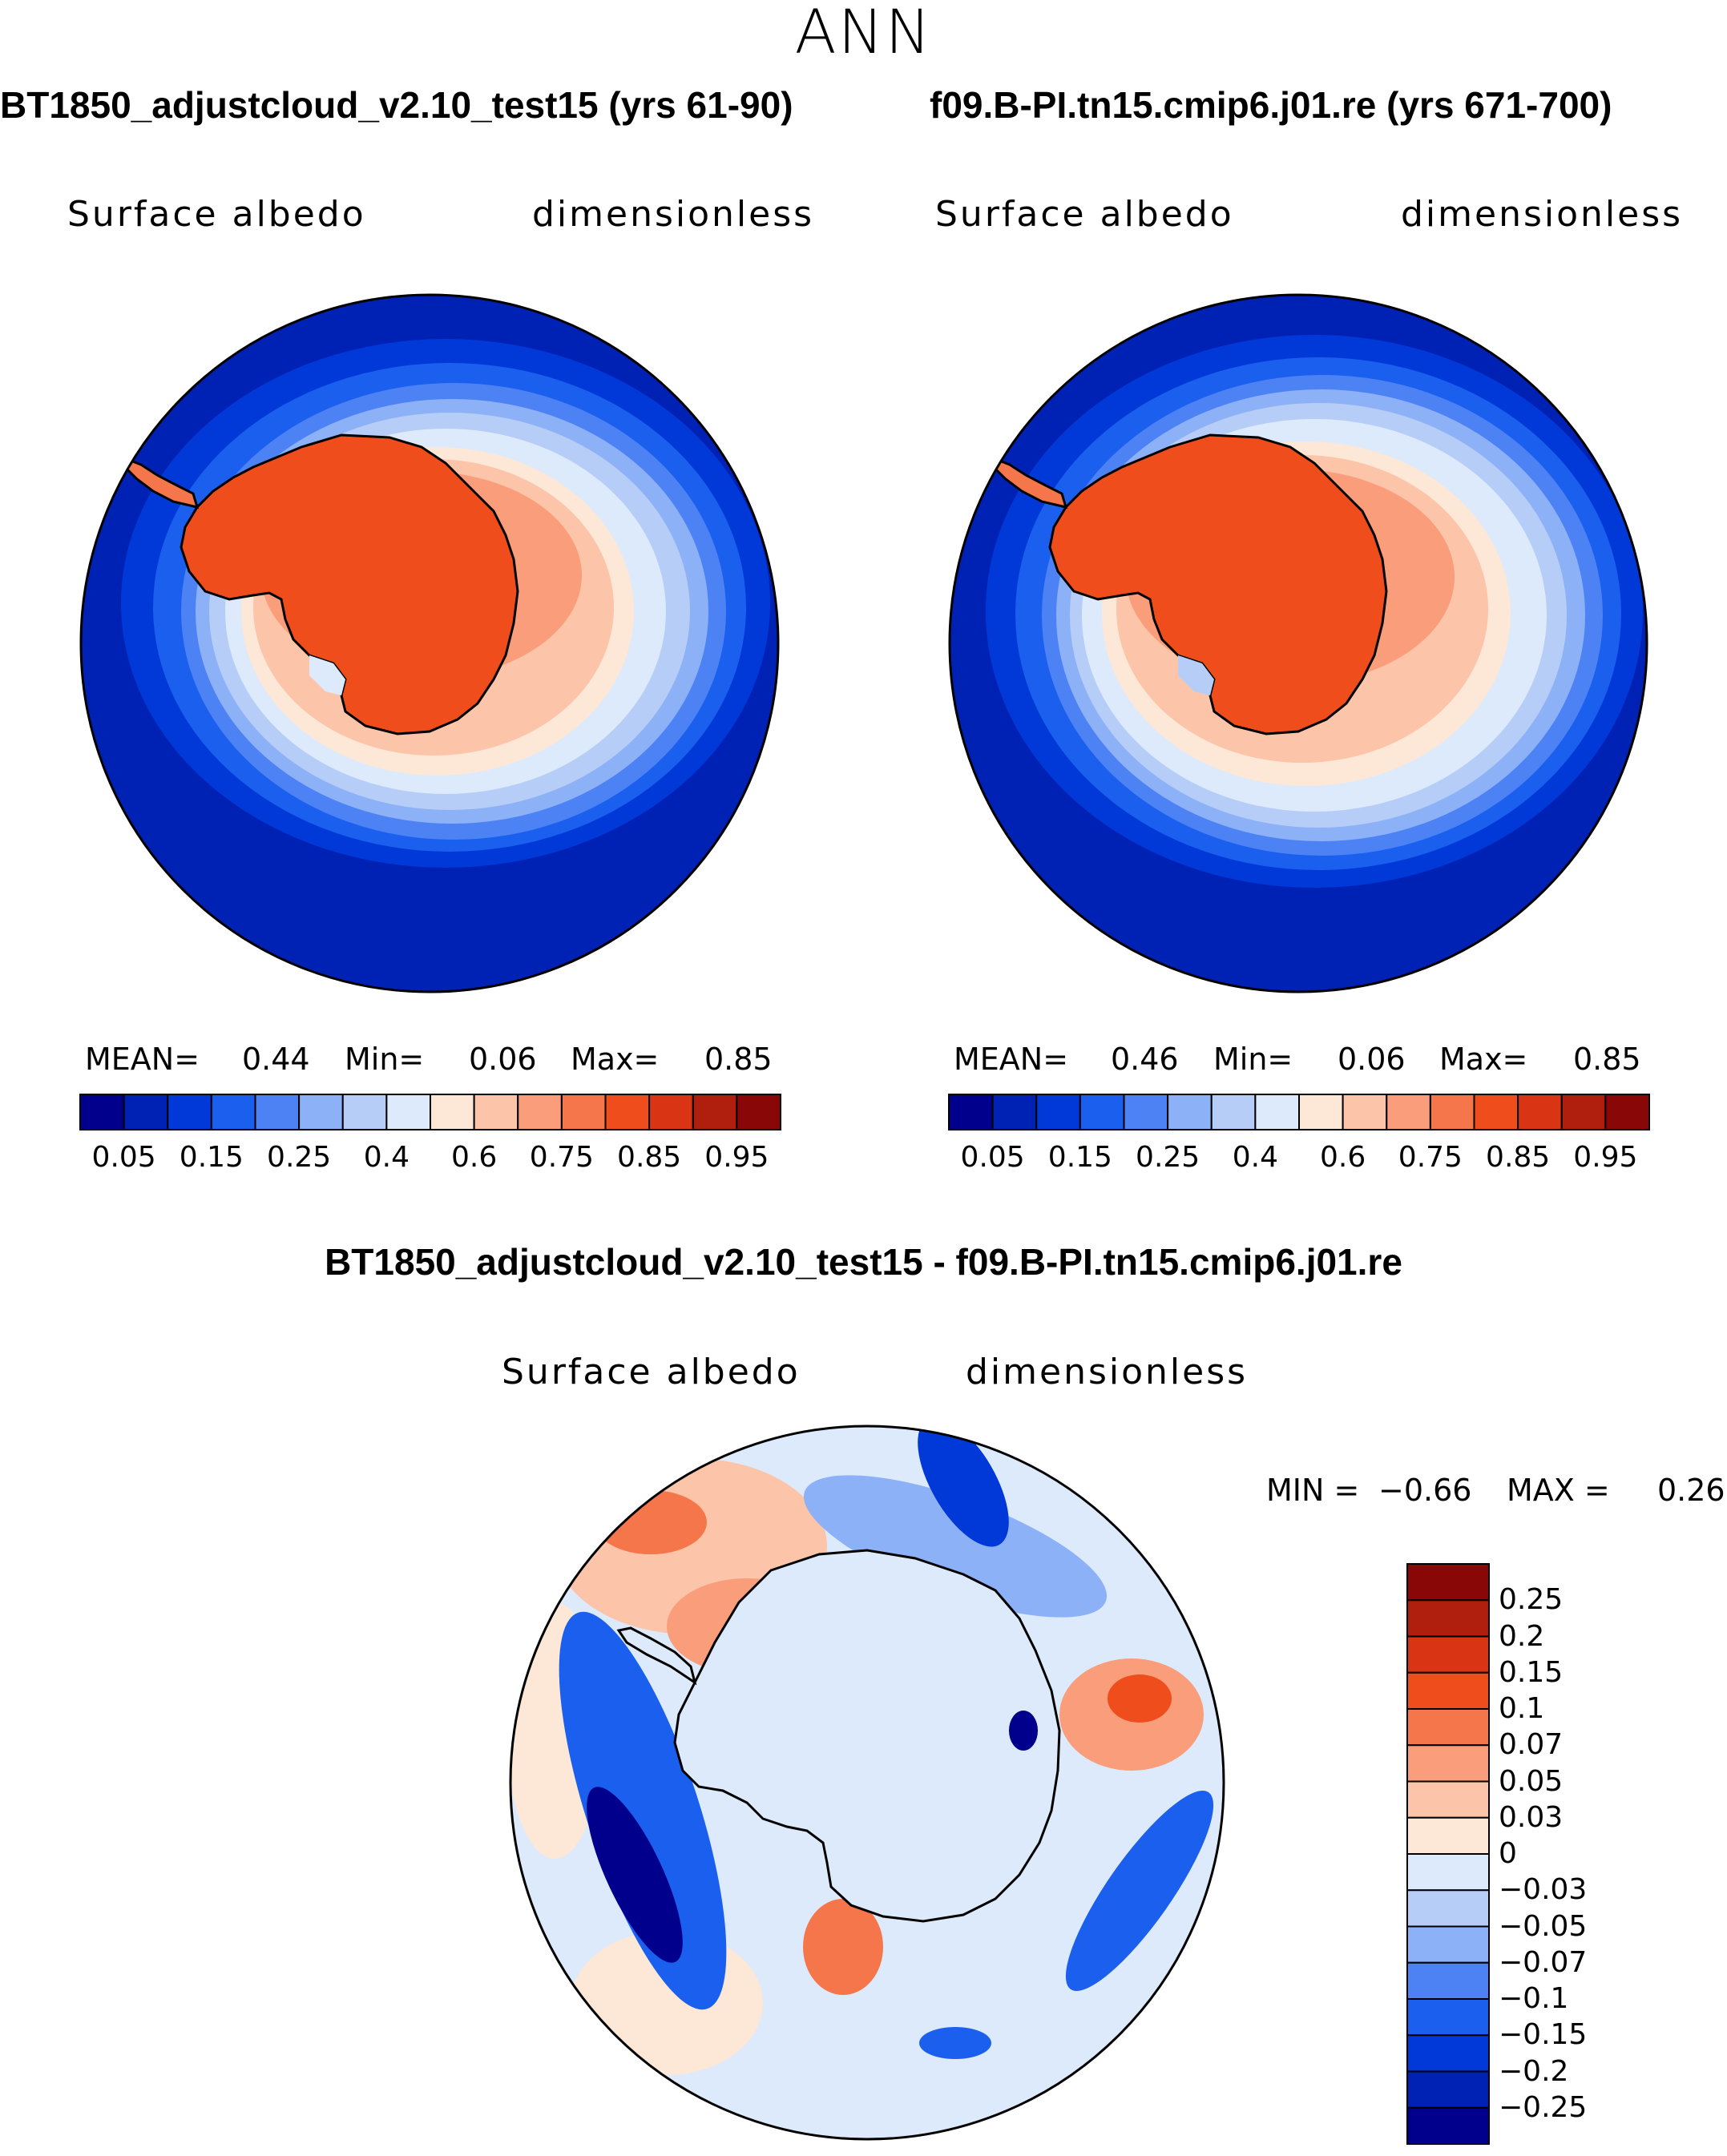  Describe the element at coordinates (964, 1486) in the screenshot. I see `negative-band-north-core` at that location.